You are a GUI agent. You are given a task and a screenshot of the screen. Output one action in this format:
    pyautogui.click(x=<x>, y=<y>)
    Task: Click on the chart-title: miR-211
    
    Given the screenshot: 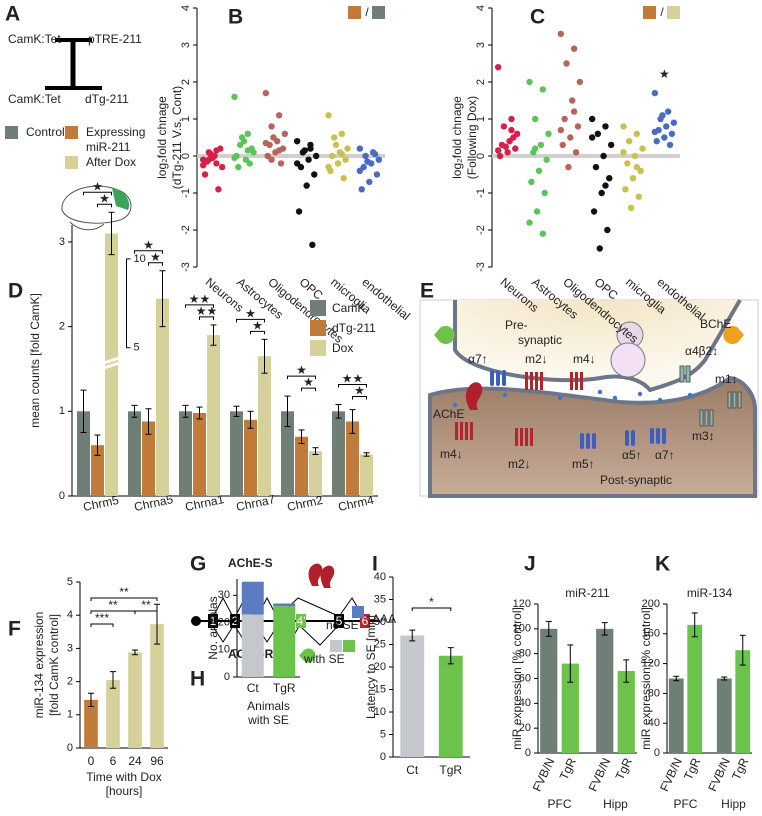 What is the action you would take?
    pyautogui.click(x=587, y=593)
    